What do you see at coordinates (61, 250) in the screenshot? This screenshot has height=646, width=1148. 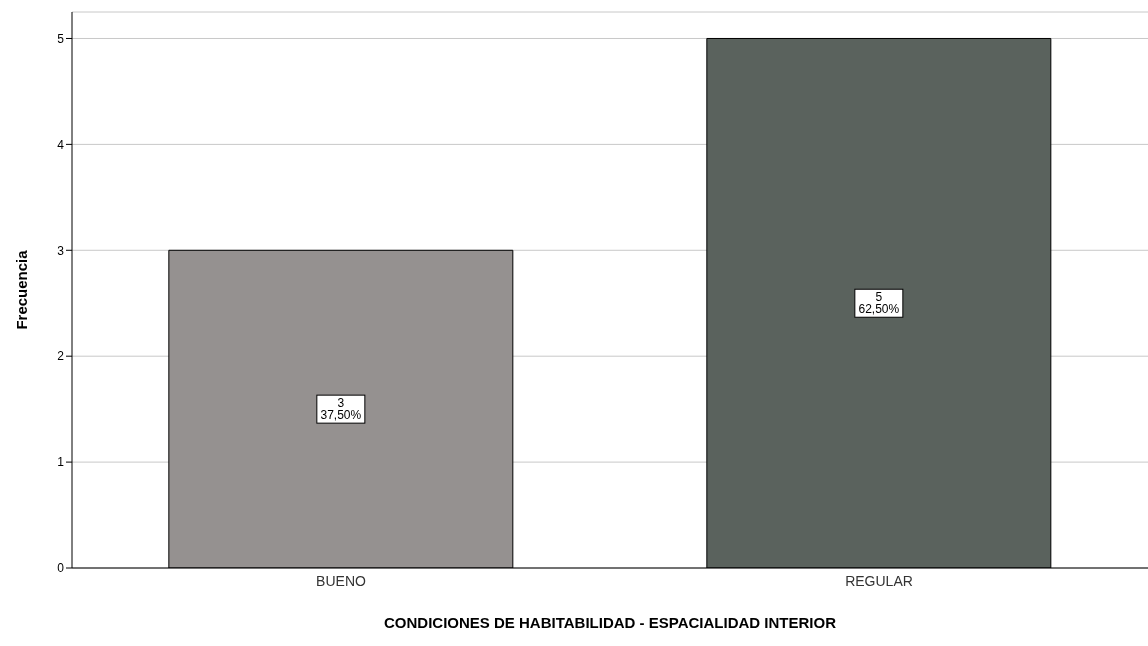 I see `y-tick-label: 3` at bounding box center [61, 250].